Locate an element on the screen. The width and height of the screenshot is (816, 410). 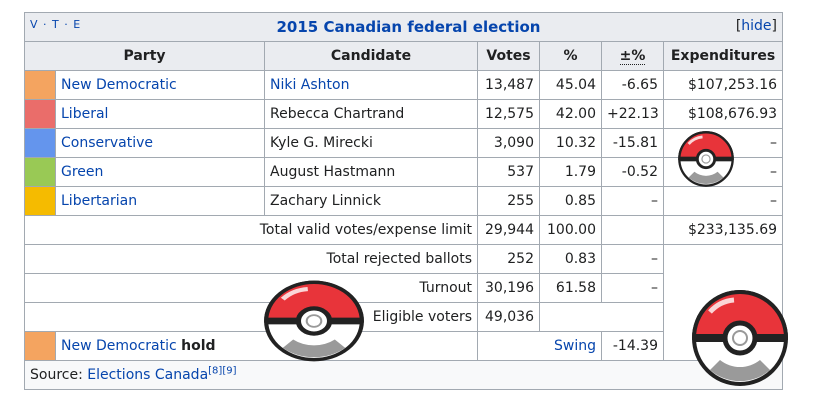
pct-cell: 42.00 is located at coordinates (570, 114).